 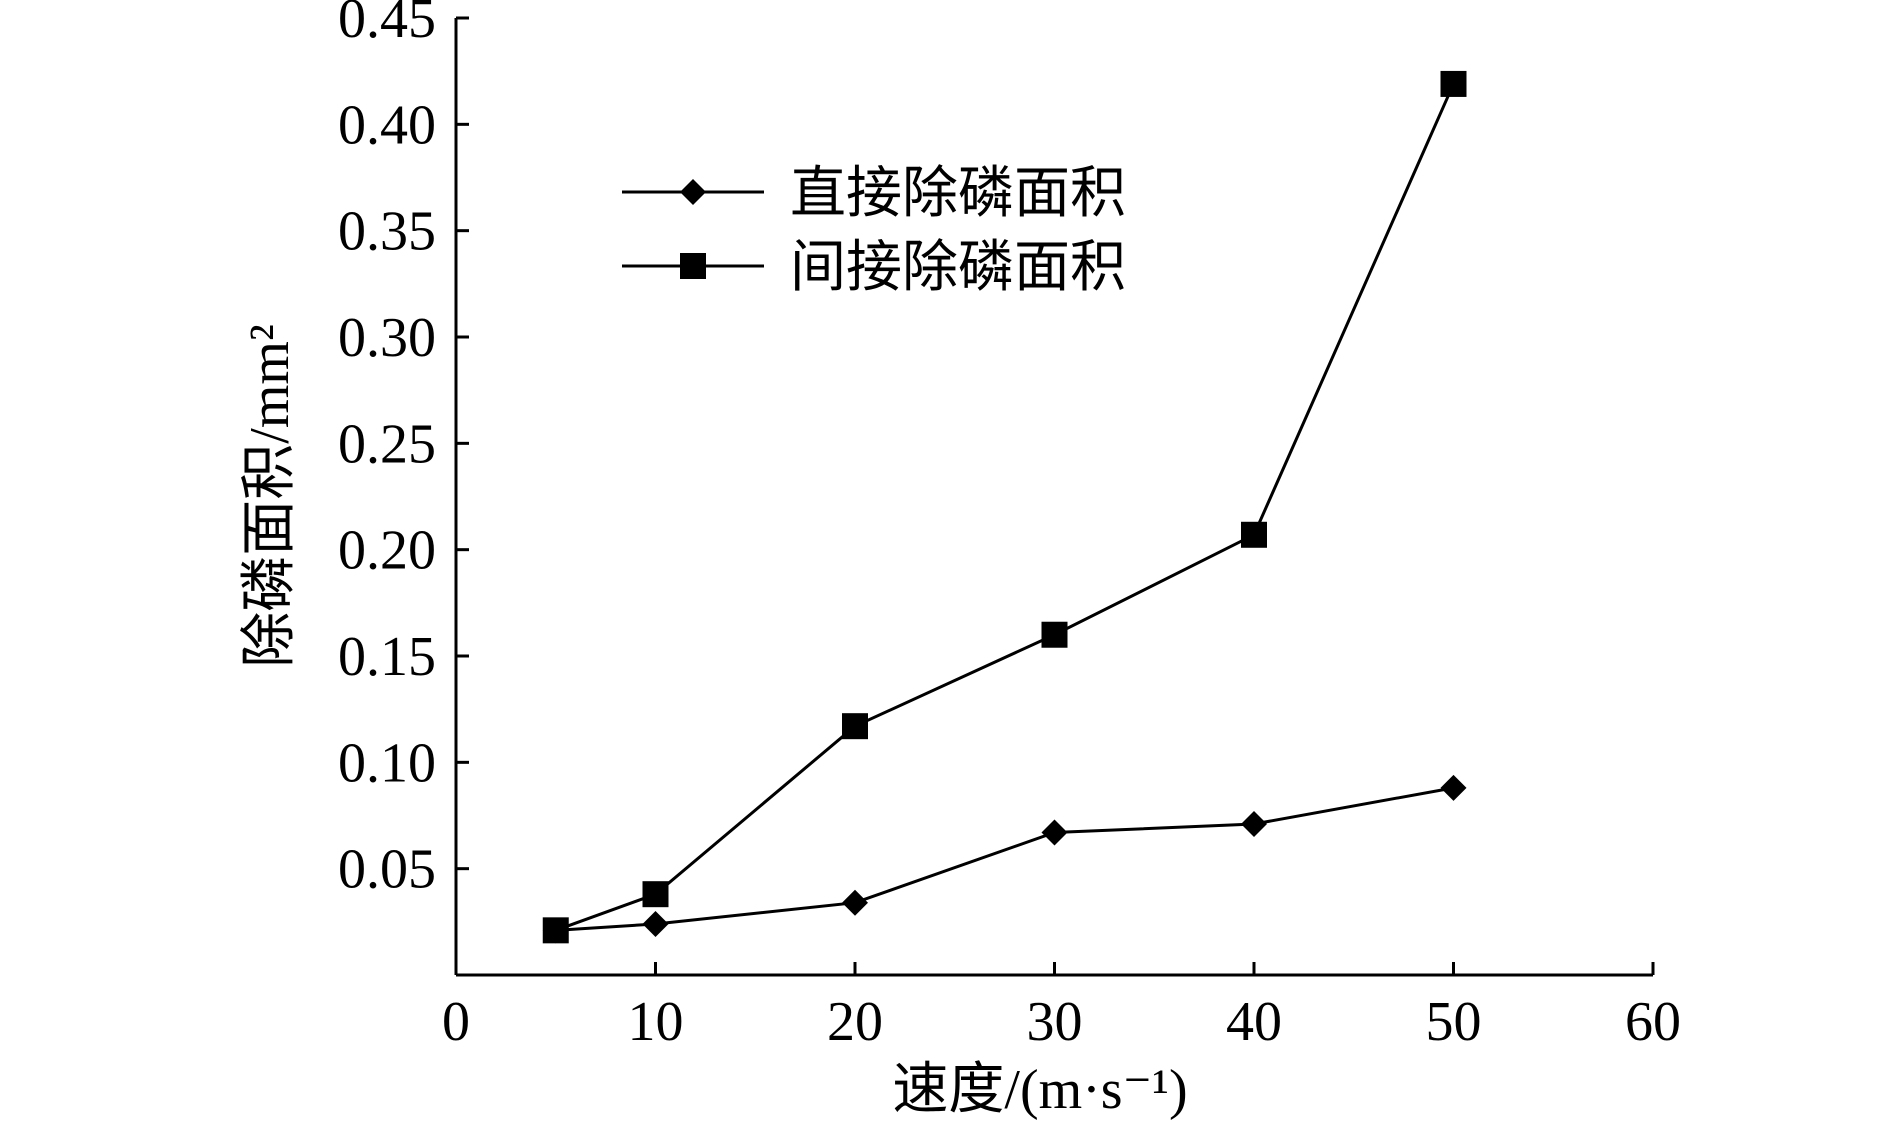 What do you see at coordinates (693, 266) in the screenshot?
I see `legend-marker-square` at bounding box center [693, 266].